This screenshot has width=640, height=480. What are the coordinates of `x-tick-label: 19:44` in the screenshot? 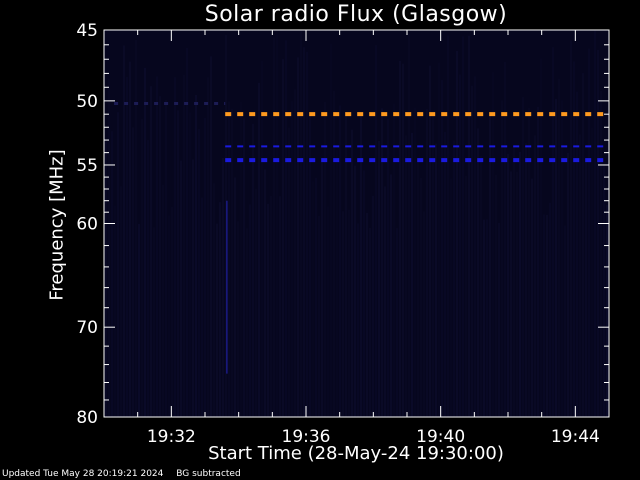 It's located at (575, 437).